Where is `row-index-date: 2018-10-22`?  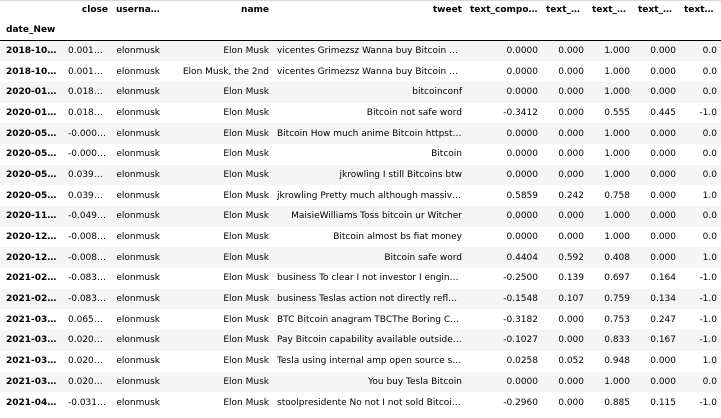 row-index-date: 2018-10-22 is located at coordinates (35, 71).